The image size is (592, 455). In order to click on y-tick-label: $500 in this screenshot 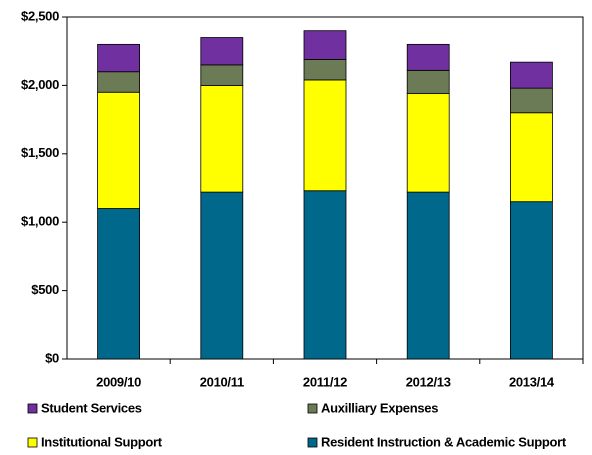, I will do `click(45, 289)`.